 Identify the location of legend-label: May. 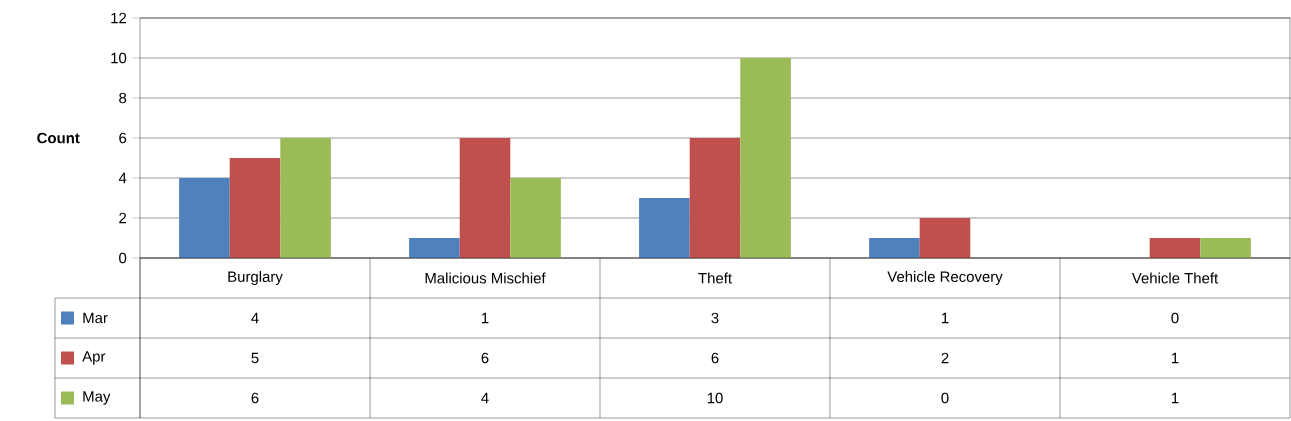
(97, 398).